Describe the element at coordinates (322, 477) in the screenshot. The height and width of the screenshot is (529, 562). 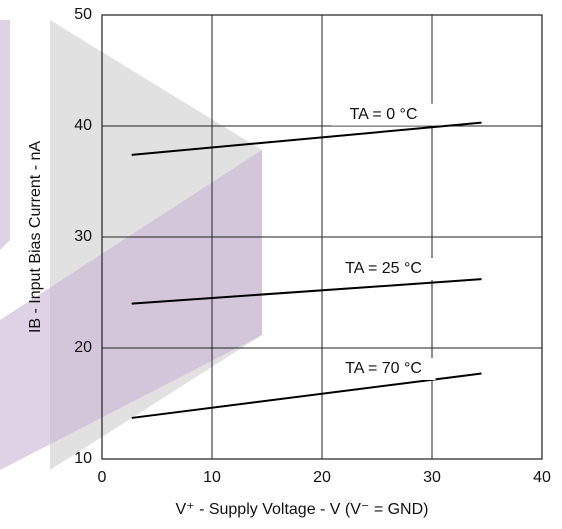
I see `x-tick-label: 20` at that location.